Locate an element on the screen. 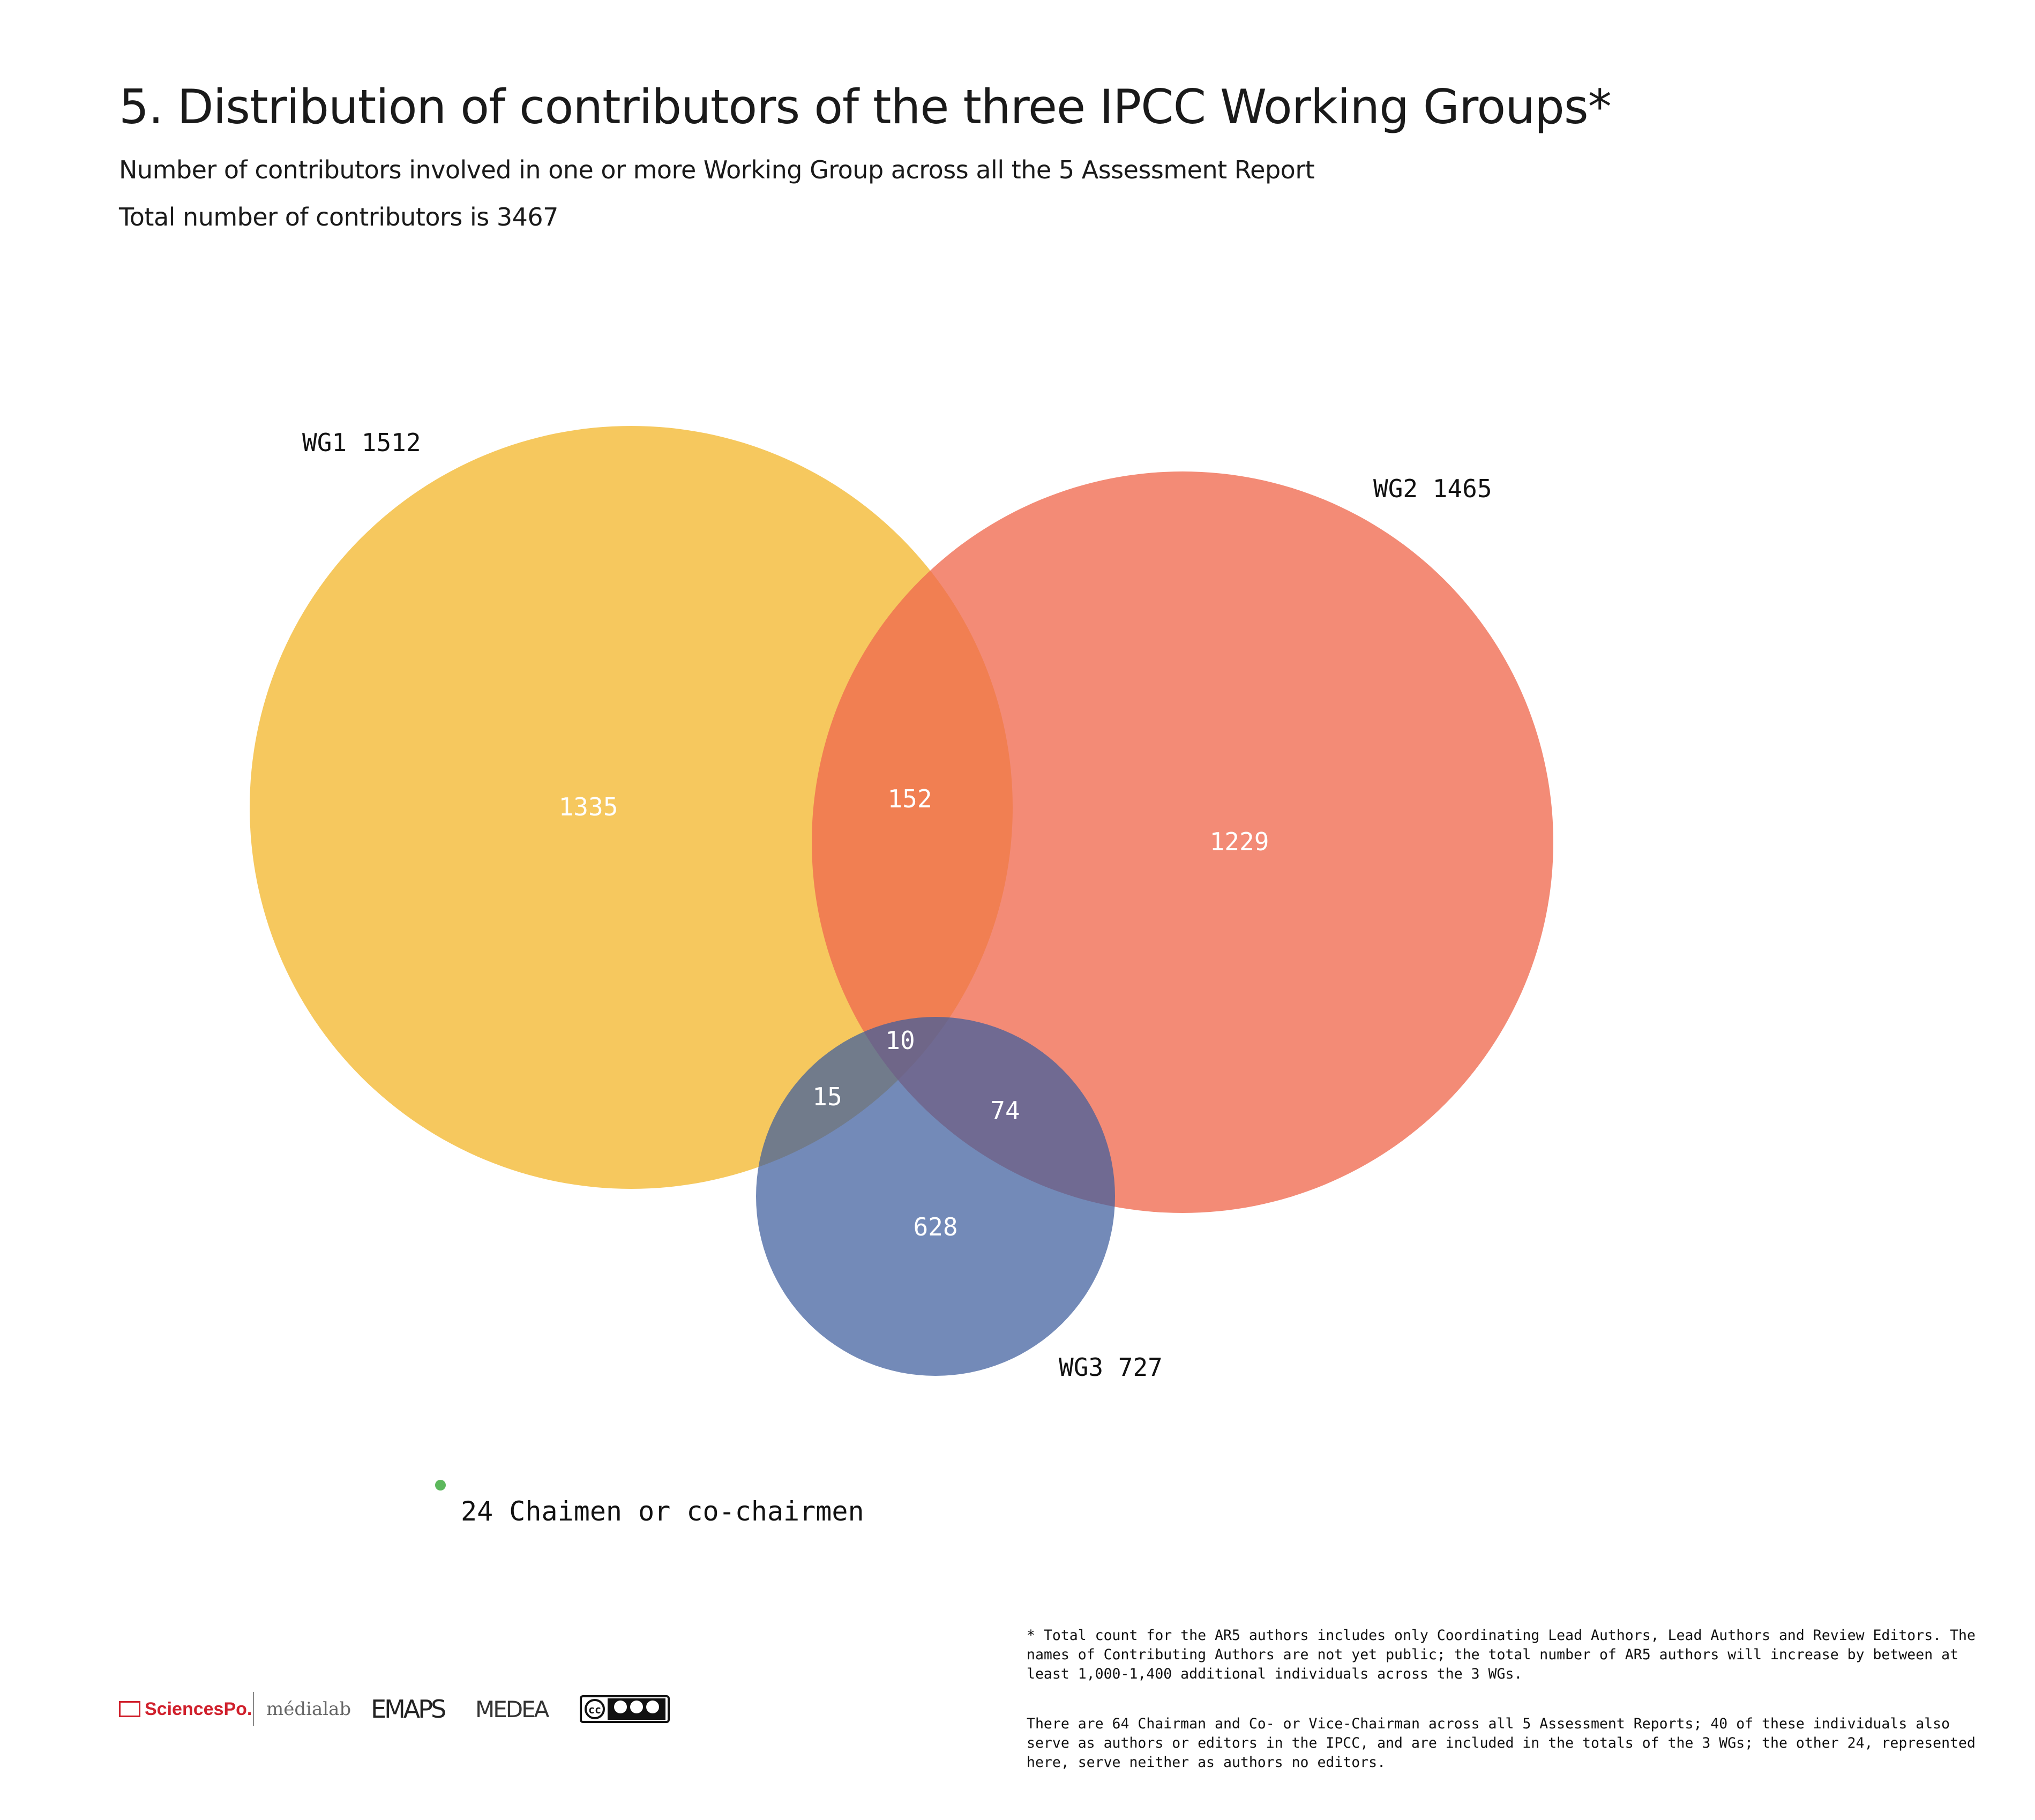 The height and width of the screenshot is (1820, 2035). region-all-three: 10 is located at coordinates (900, 1040).